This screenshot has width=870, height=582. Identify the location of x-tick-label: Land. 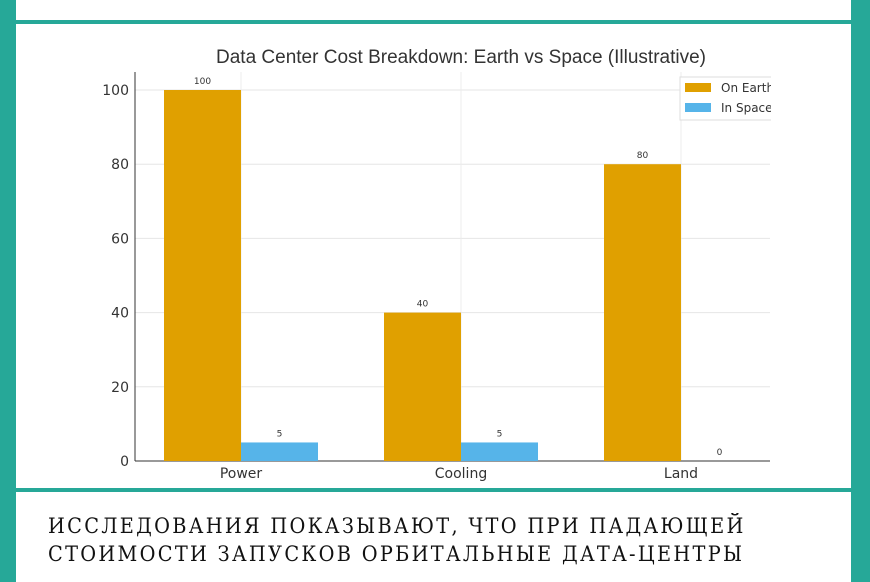
(681, 474).